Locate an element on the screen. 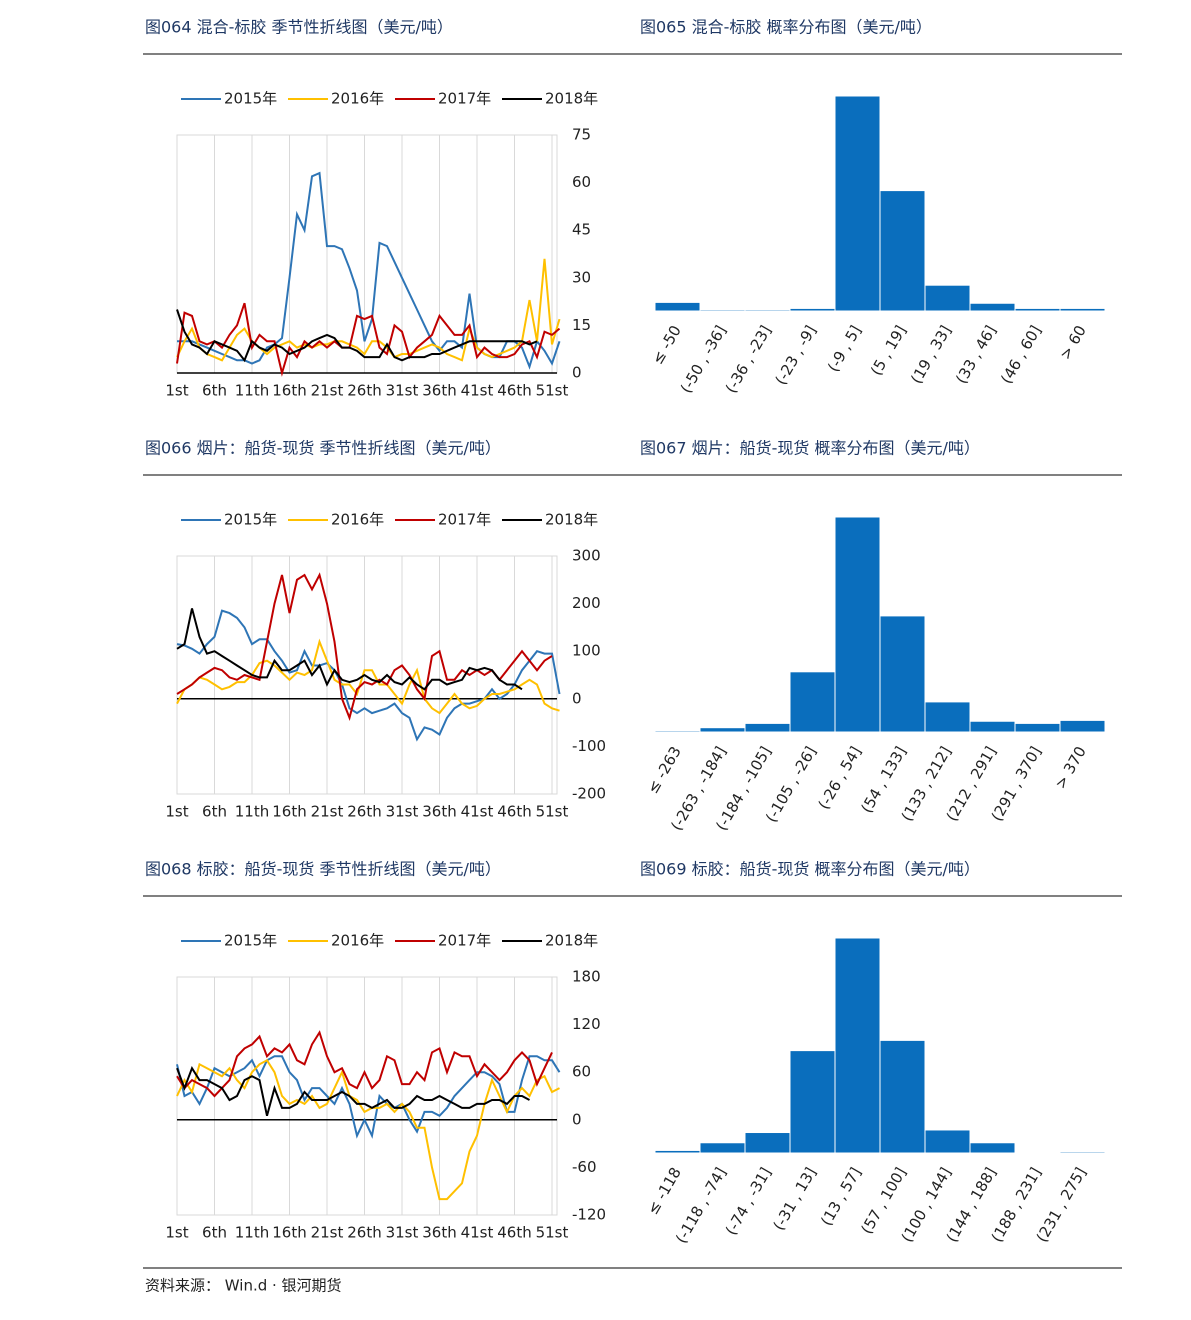 The width and height of the screenshot is (1191, 1320). source: 资料来源： Win.d · 银河期货 is located at coordinates (243, 1286).